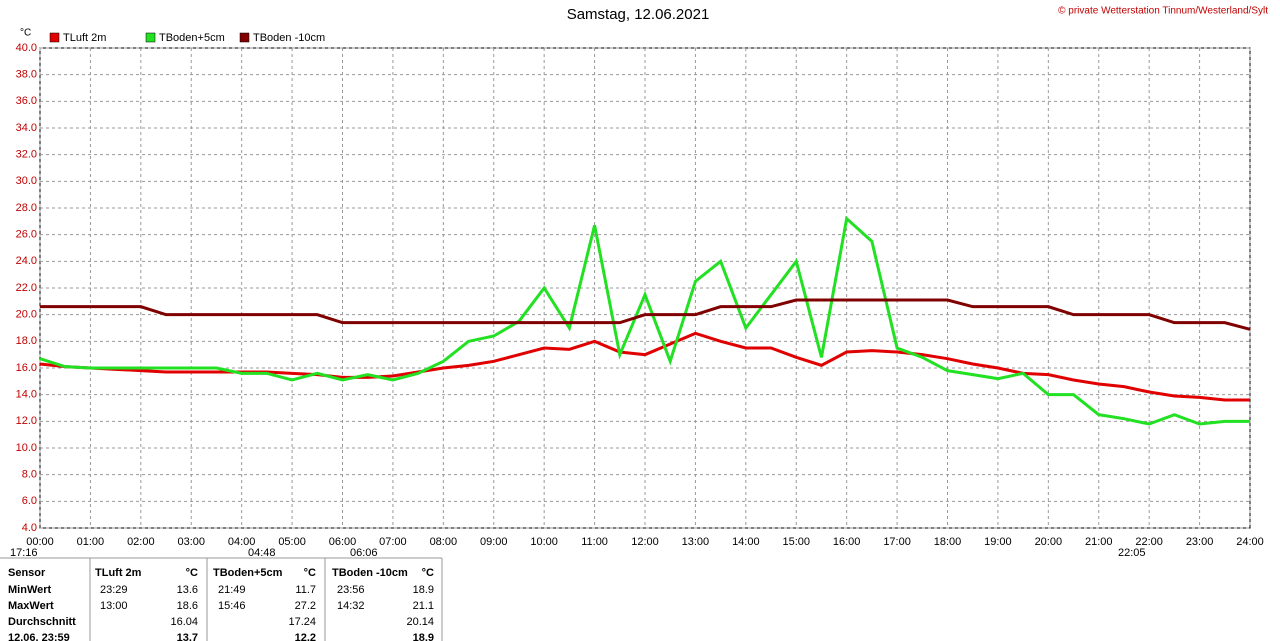  Describe the element at coordinates (847, 542) in the screenshot. I see `x-tick-label: 16:00` at that location.